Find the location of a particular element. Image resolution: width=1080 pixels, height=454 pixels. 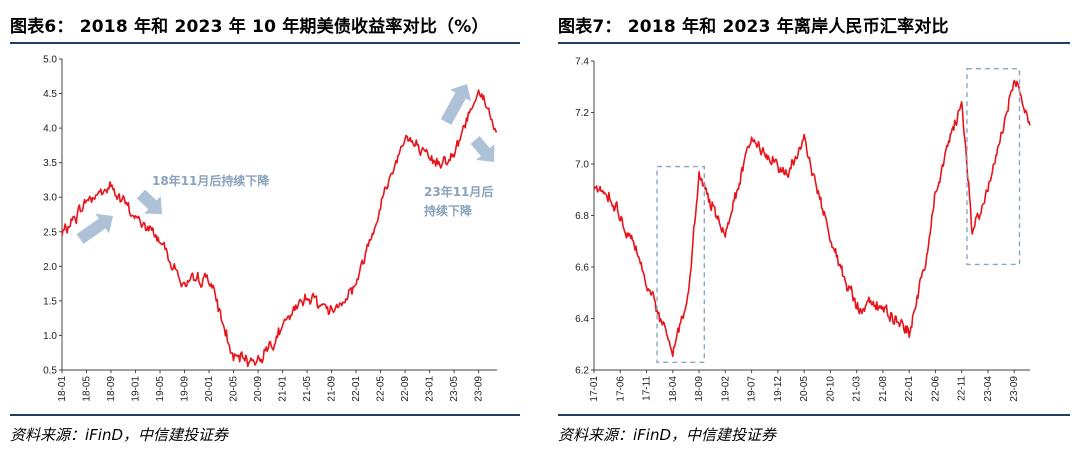

yield-x-tick-label: 21-09 is located at coordinates (332, 389).